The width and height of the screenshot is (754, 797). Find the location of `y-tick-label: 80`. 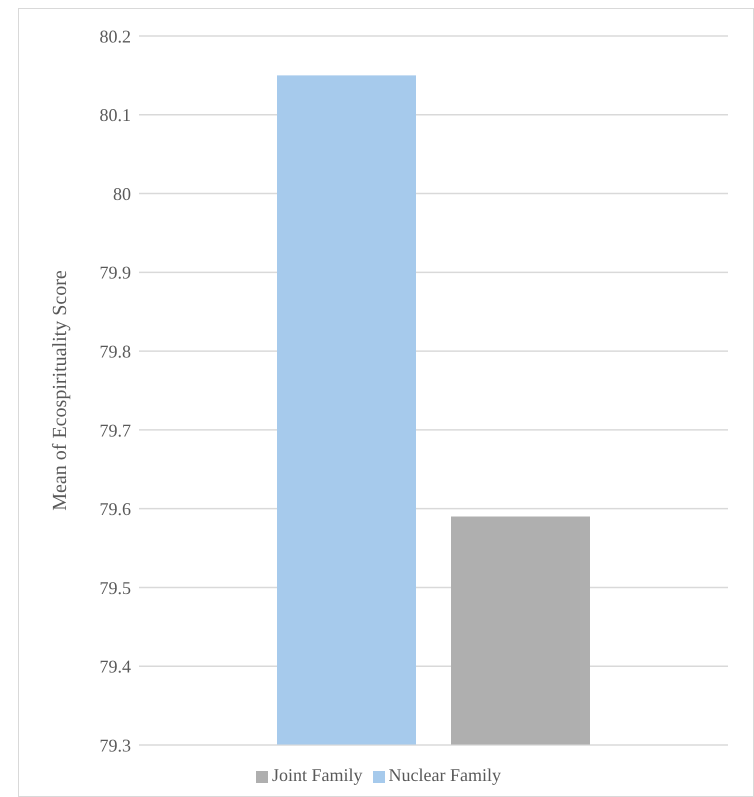

y-tick-label: 80 is located at coordinates (122, 194).